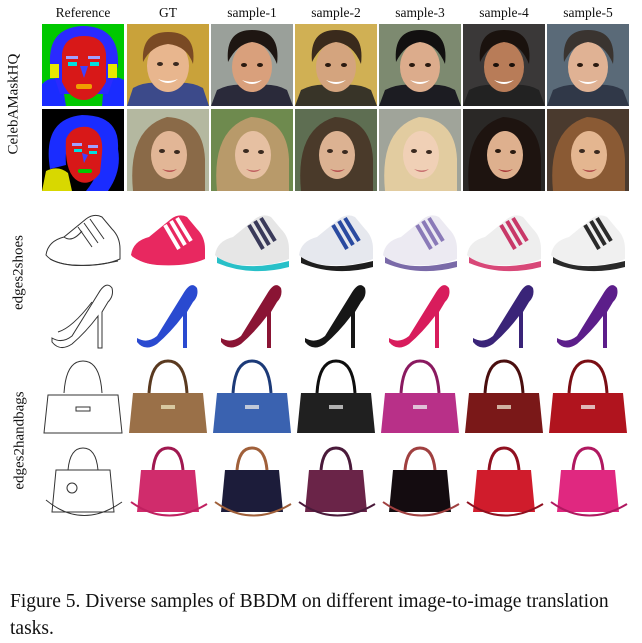 This screenshot has width=642, height=643. I want to click on column-header-sample-1: sample-1, so click(252, 12).